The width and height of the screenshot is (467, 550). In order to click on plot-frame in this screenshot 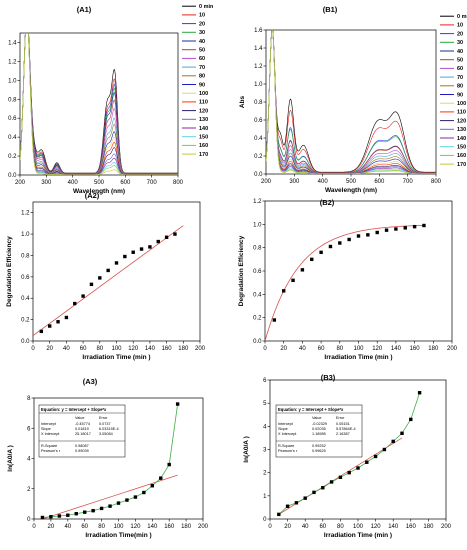, I will do `click(358, 271)`.